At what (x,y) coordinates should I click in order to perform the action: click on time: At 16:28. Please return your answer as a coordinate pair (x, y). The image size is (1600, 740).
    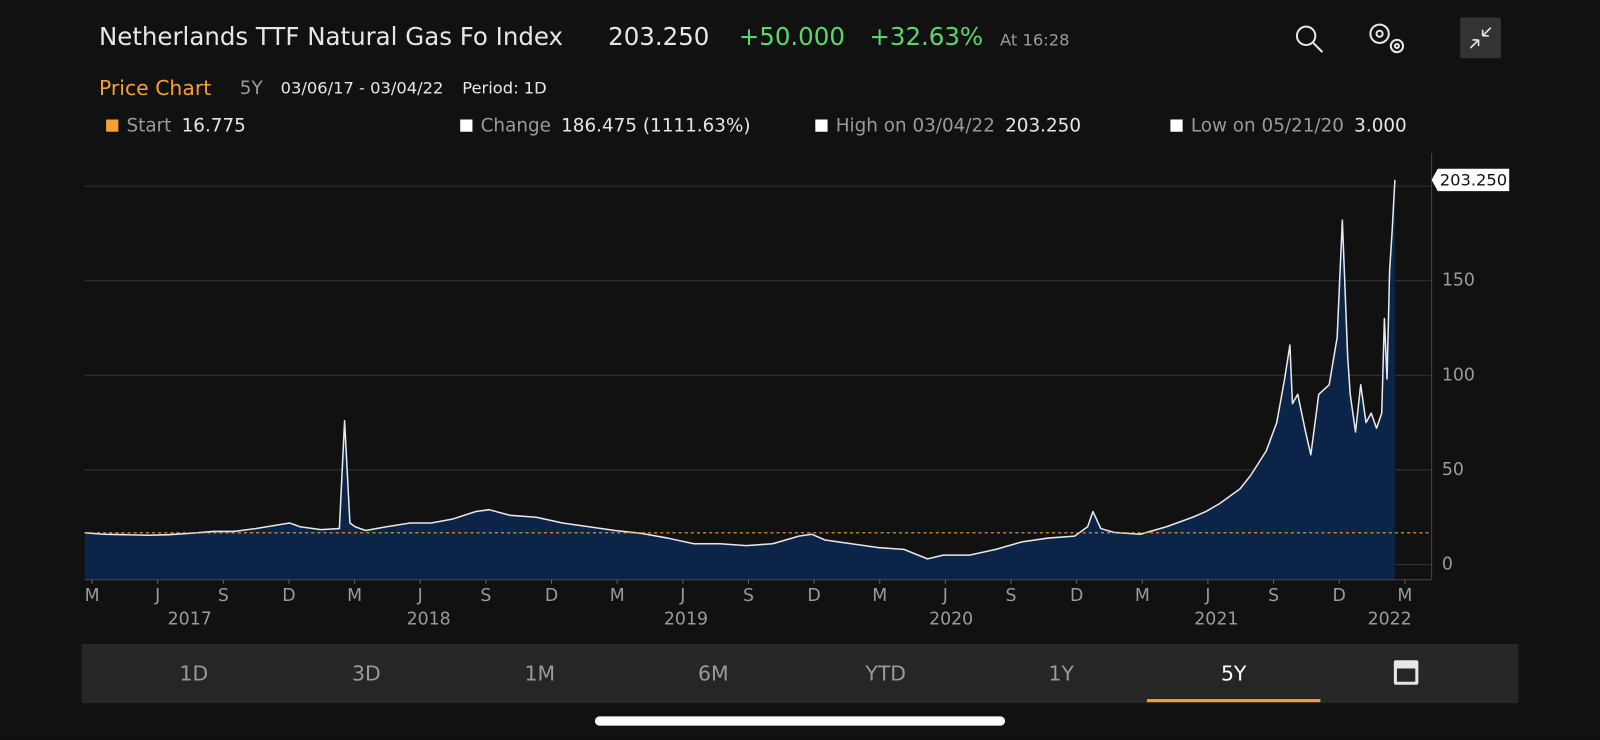
    Looking at the image, I should click on (1034, 39).